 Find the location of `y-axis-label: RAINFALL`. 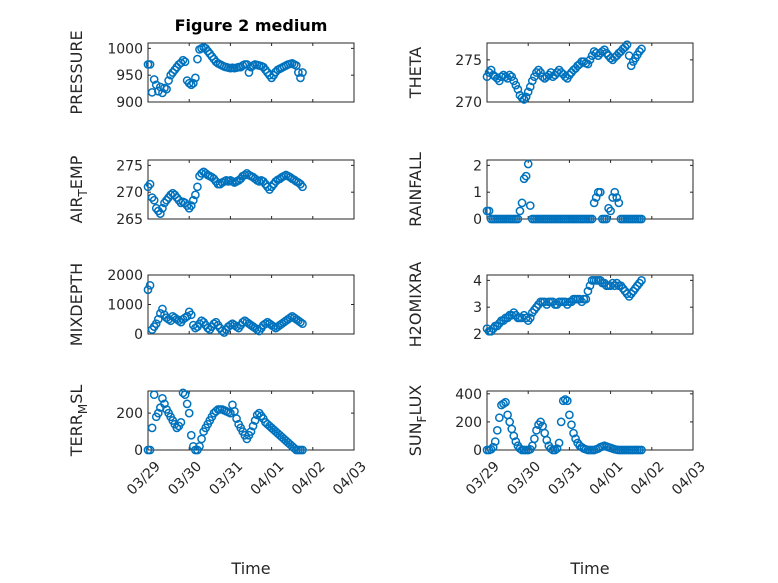

y-axis-label: RAINFALL is located at coordinates (415, 189).